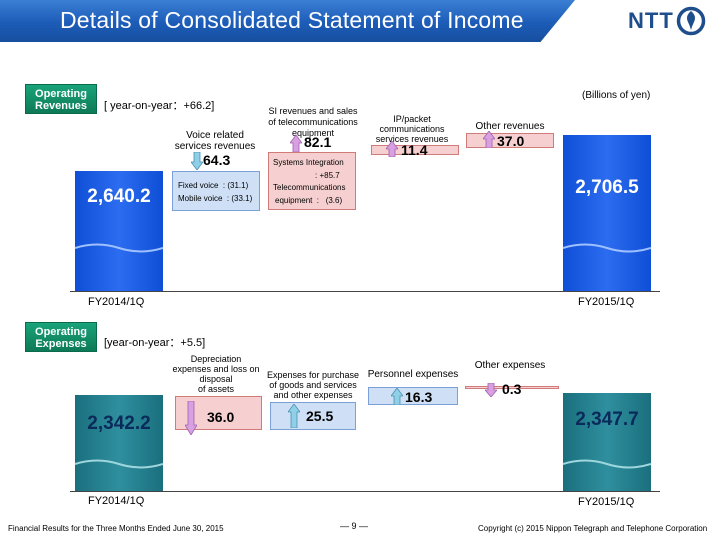 Image resolution: width=720 pixels, height=540 pixels. Describe the element at coordinates (607, 213) in the screenshot. I see `revenue-end-bar: 2,706.5` at that location.